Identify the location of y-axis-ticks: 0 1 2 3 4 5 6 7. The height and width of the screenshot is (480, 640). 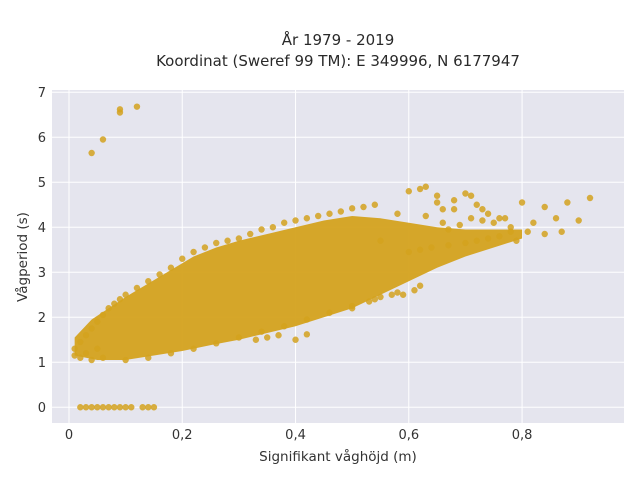
(42, 251).